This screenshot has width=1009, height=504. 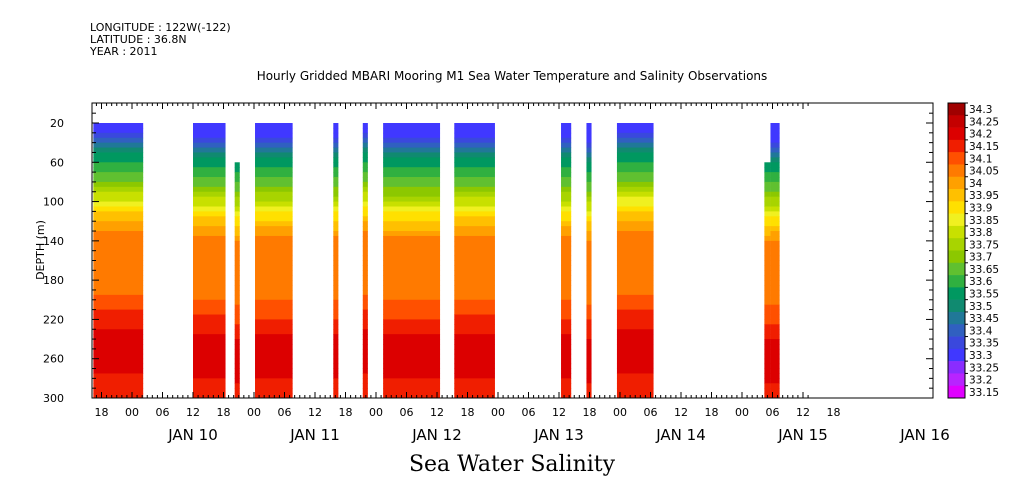 What do you see at coordinates (984, 172) in the screenshot?
I see `colorbar-label: 34.05` at bounding box center [984, 172].